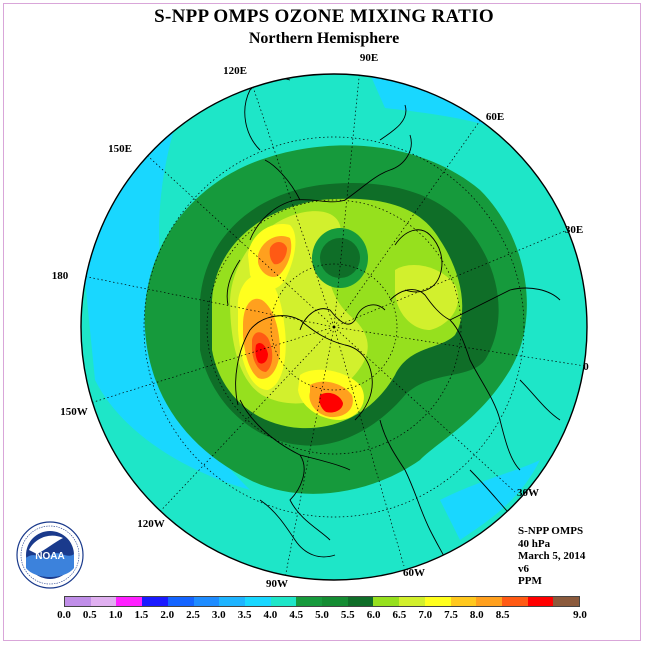 The image size is (648, 648). What do you see at coordinates (218, 615) in the screenshot?
I see `colorbar-tick-label: 3.0` at bounding box center [218, 615].